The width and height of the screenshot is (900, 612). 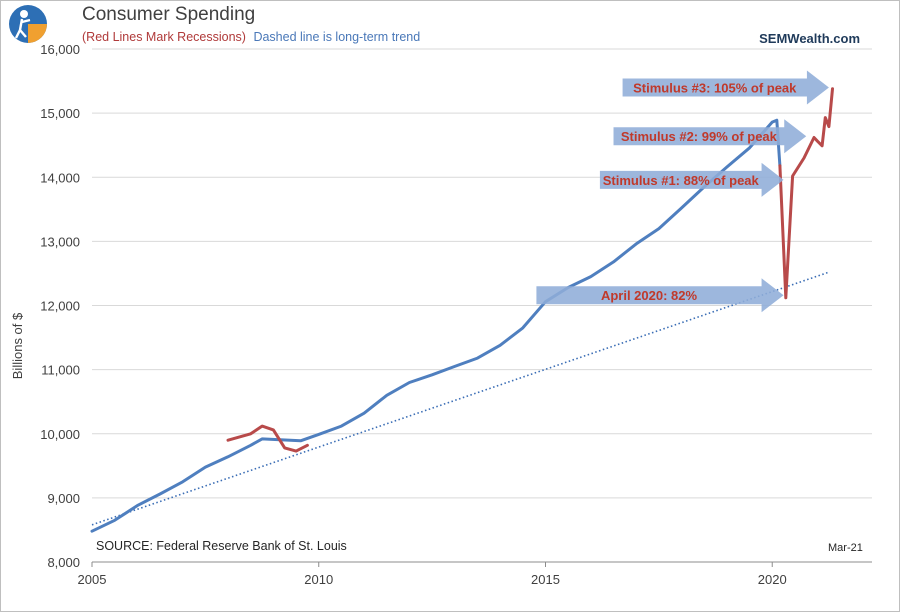 I want to click on date-stamp: Mar-21, so click(x=845, y=548).